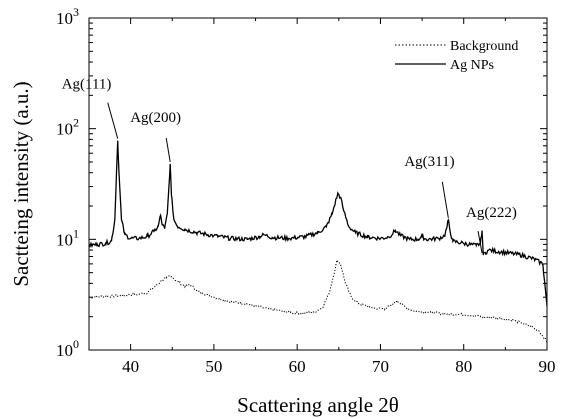  I want to click on peak-annotation-label: Ag(200), so click(155, 118).